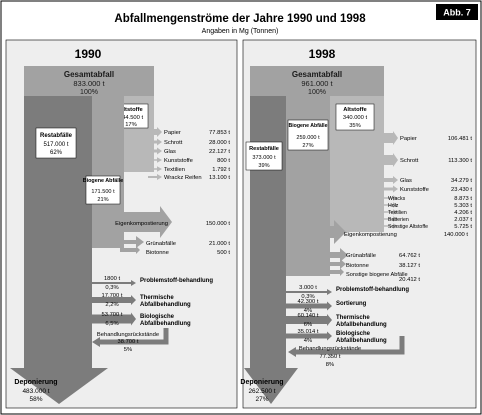 This screenshot has width=482, height=415. Describe the element at coordinates (240, 31) in the screenshot. I see `figure-subtitle: Angaben in Mg (Tonnen)` at that location.